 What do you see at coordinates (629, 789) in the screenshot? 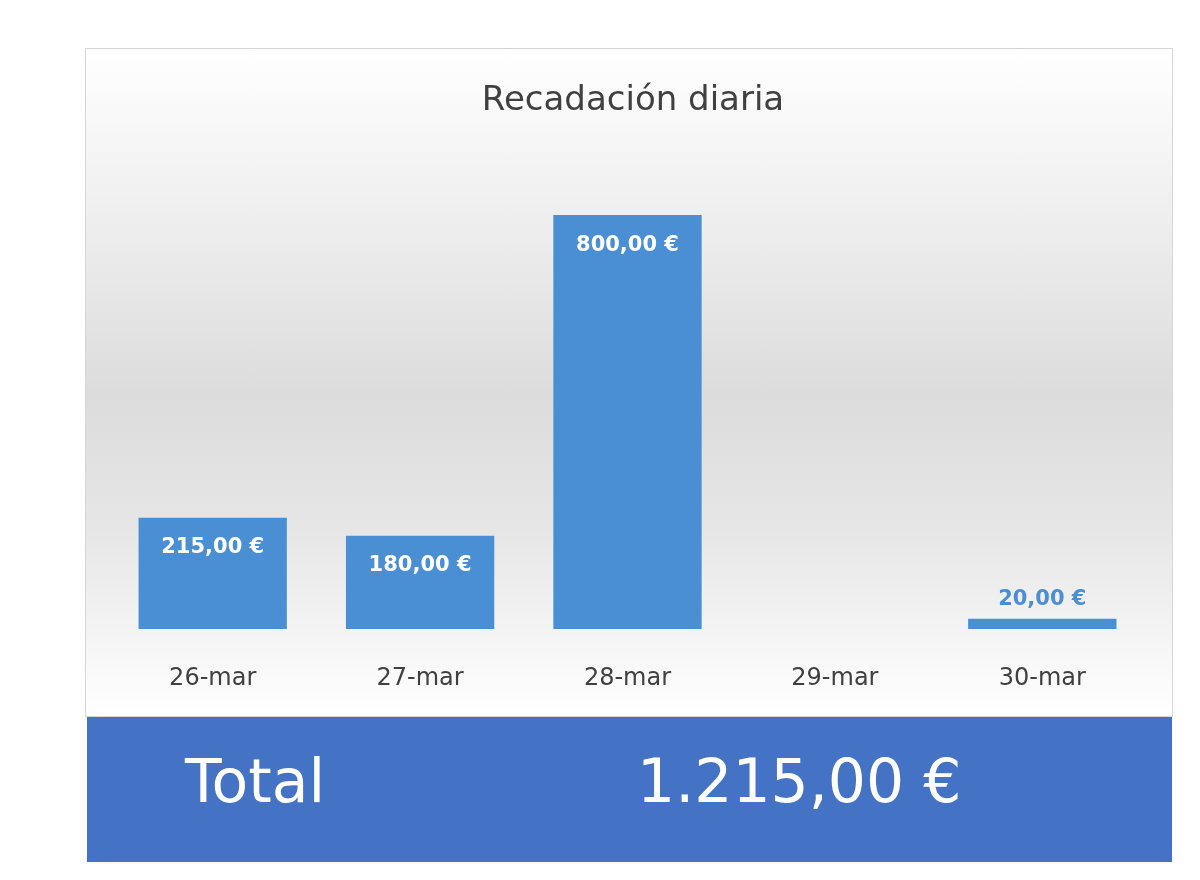
I see `banner-panel: Total 1.215,00 €` at bounding box center [629, 789].